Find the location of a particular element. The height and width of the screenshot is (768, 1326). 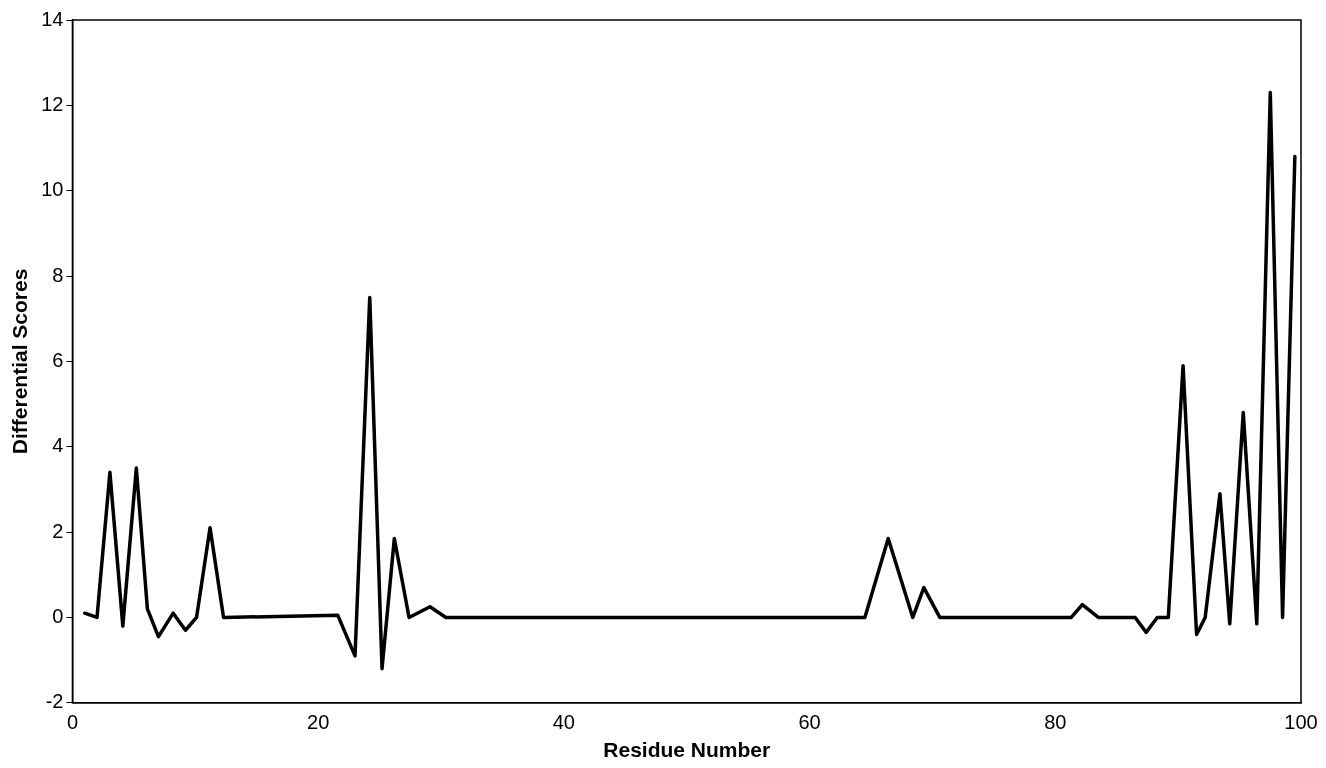

y-axis-title: Differential Scores is located at coordinates (20, 361).